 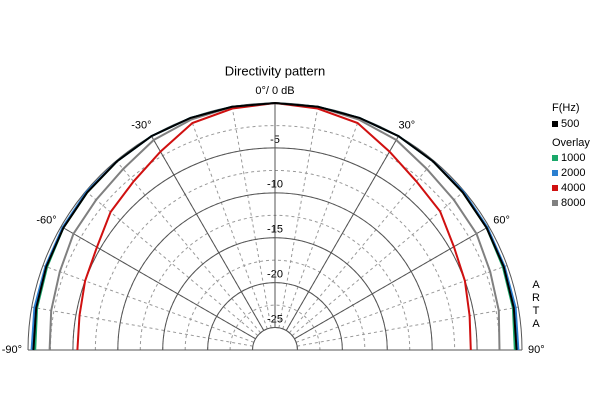 I want to click on legend-label: 1000, so click(x=573, y=158).